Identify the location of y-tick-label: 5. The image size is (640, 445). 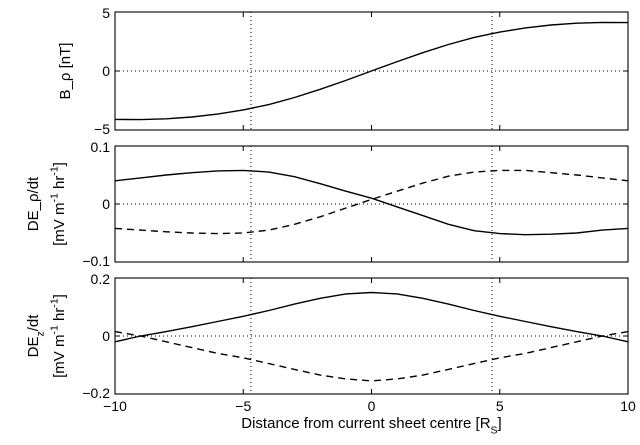
(106, 13).